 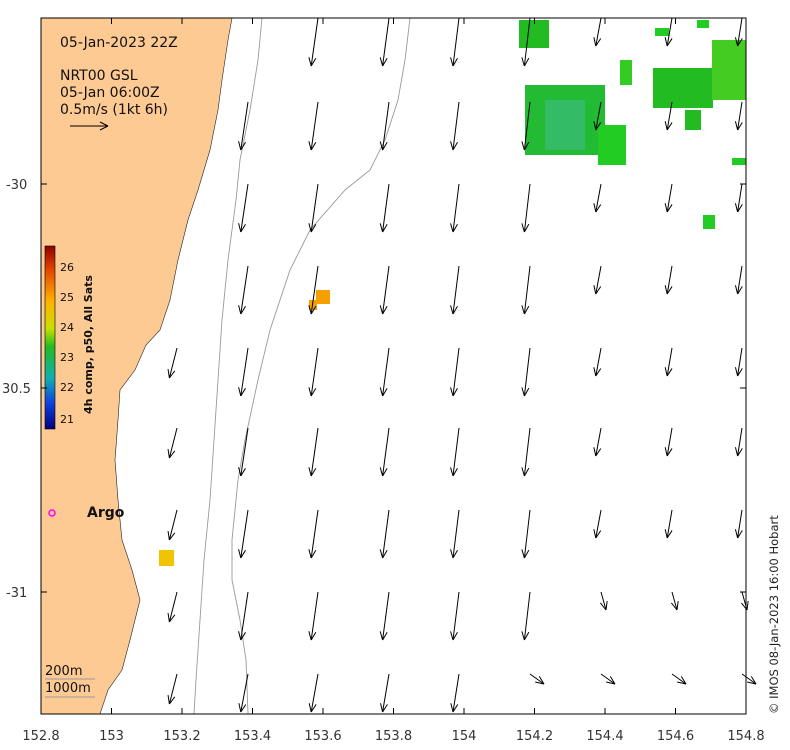 I want to click on y-tick-label: -30, so click(x=16, y=185).